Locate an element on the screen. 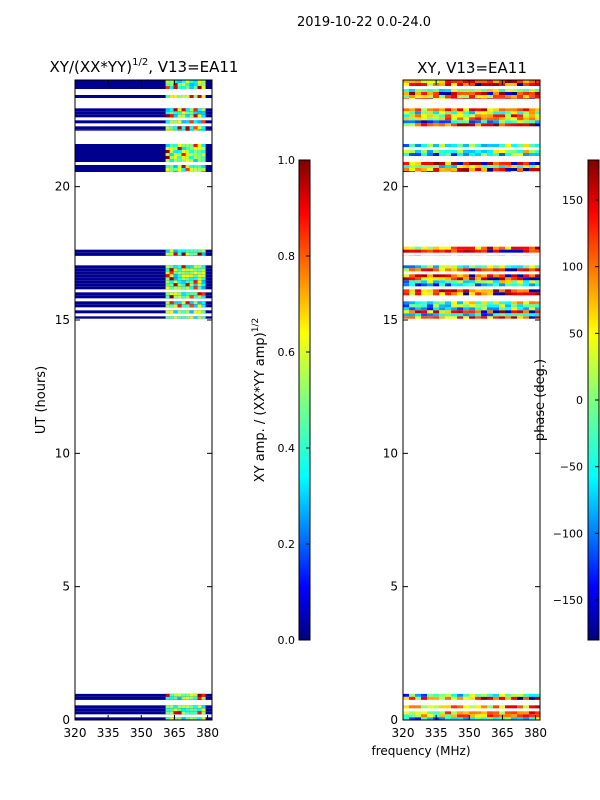 The height and width of the screenshot is (800, 600). heatmap-row is located at coordinates (143, 312).